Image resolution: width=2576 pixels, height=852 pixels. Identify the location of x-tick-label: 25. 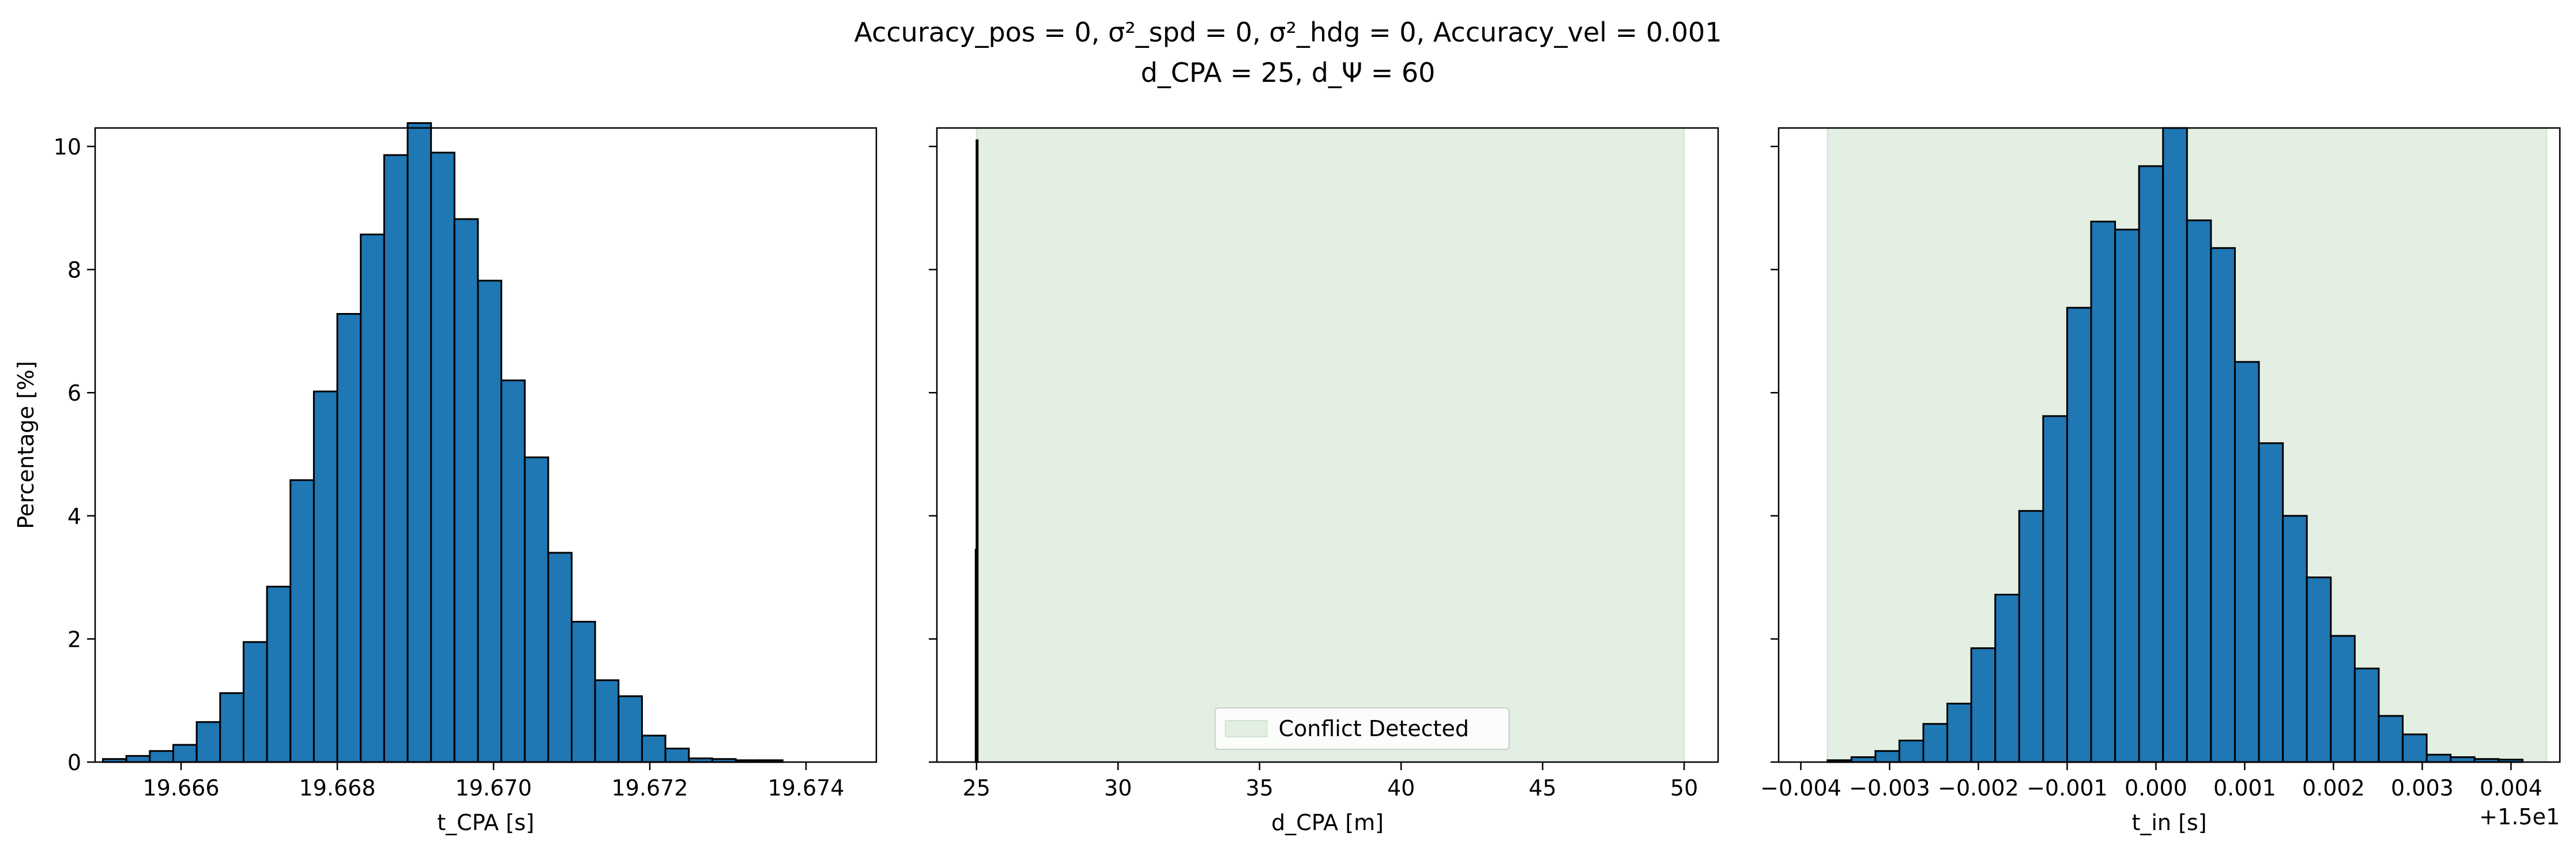
(977, 788).